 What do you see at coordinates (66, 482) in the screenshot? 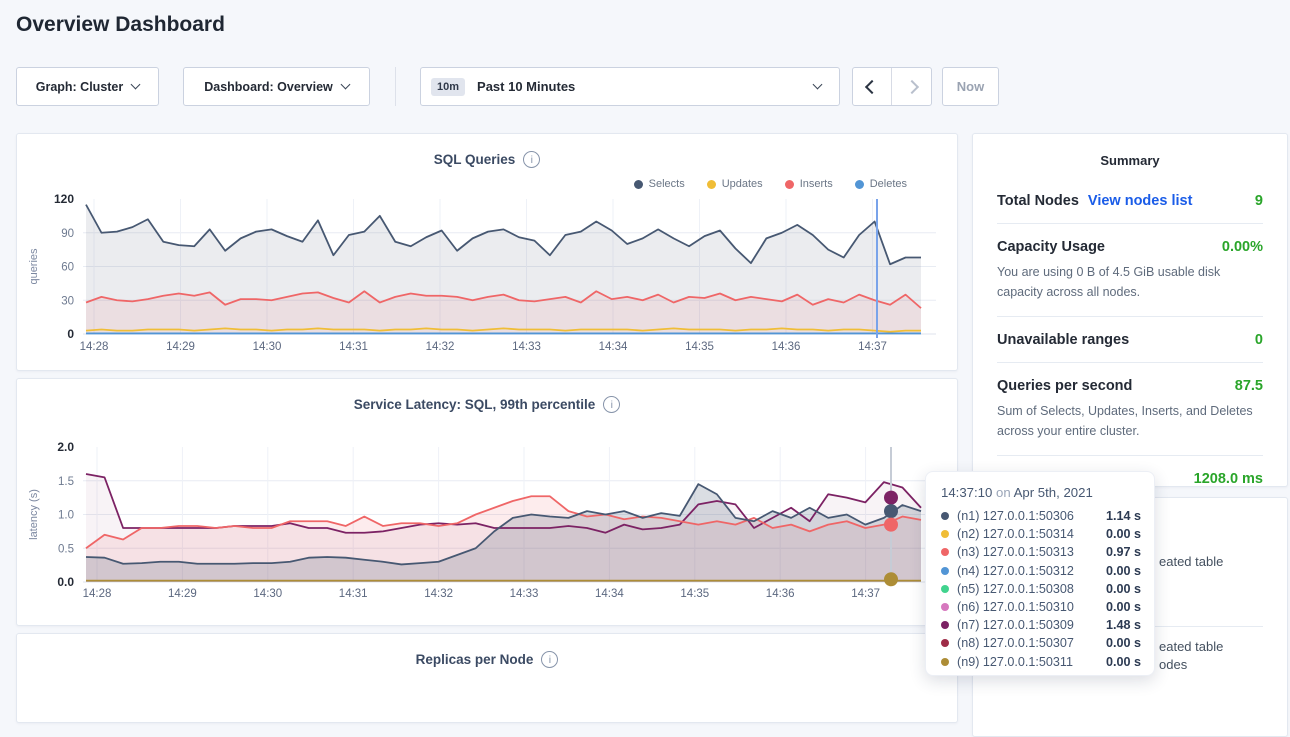
I see `svg-text: 1.5` at bounding box center [66, 482].